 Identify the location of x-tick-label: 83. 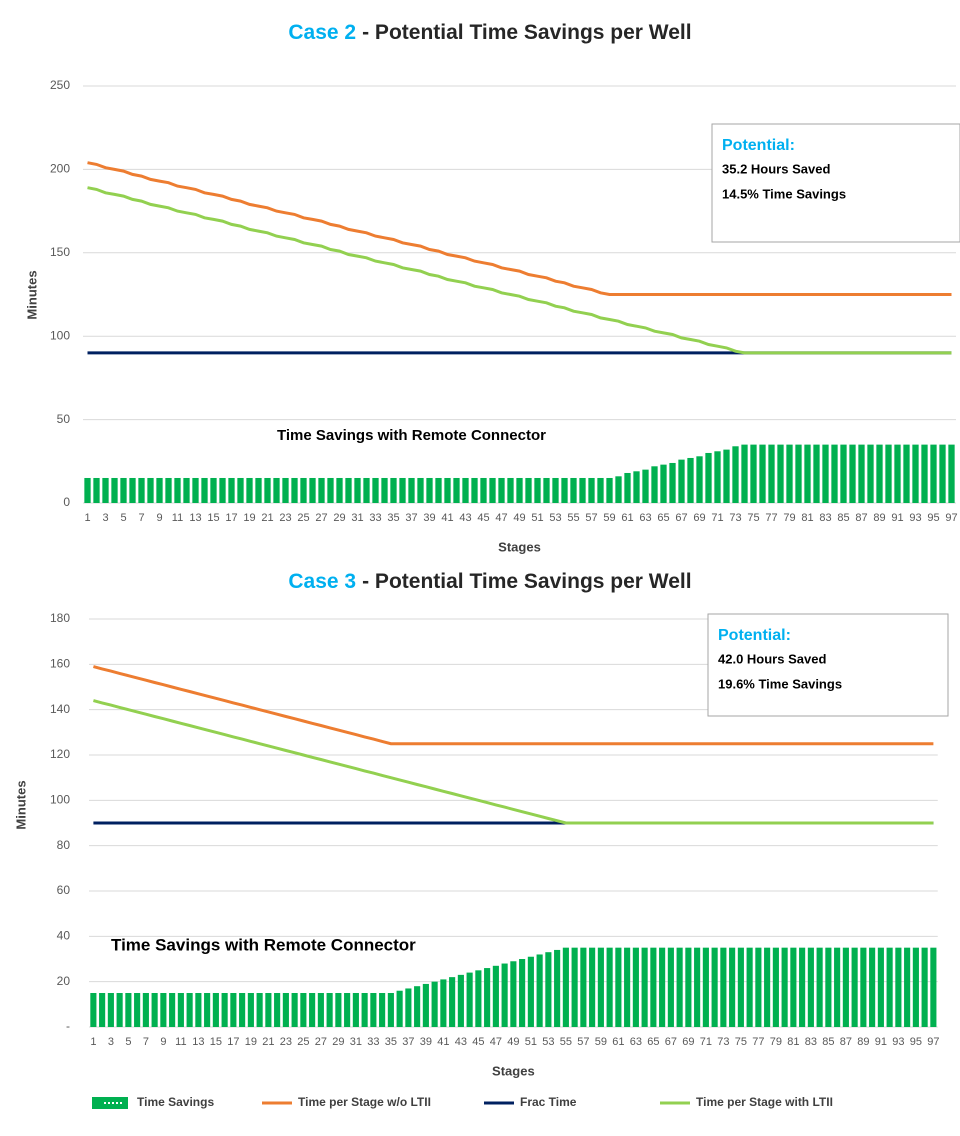
(811, 1042).